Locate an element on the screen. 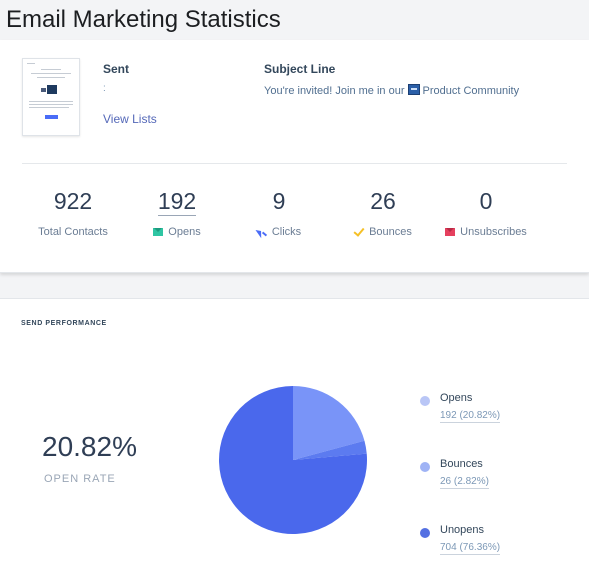 Image resolution: width=589 pixels, height=568 pixels. legend-value: 192 (20.82%) is located at coordinates (470, 416).